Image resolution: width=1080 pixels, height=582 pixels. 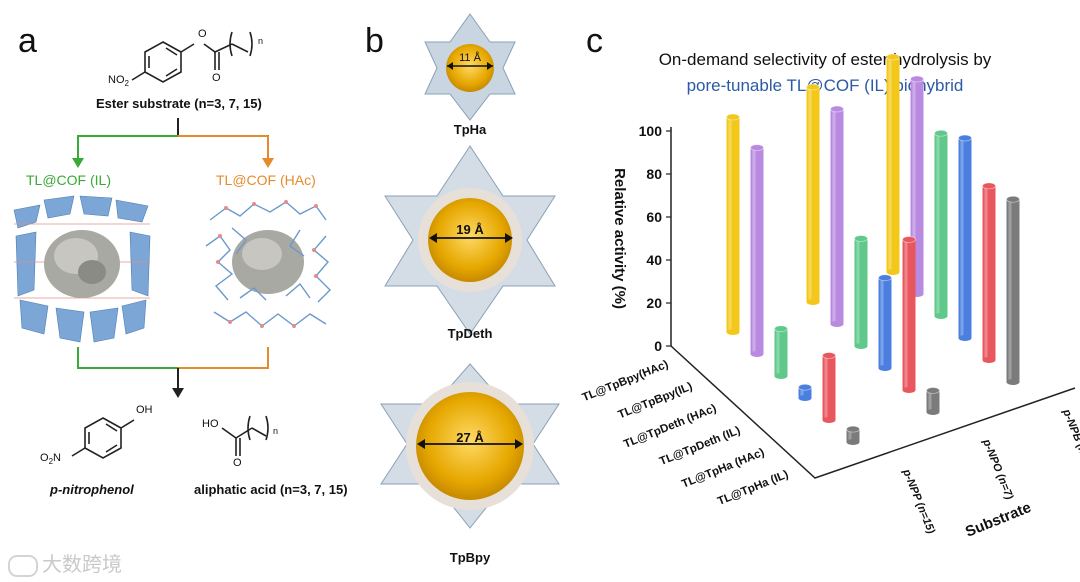 What do you see at coordinates (261, 41) in the screenshot?
I see `chem-n-subscript: n` at bounding box center [261, 41].